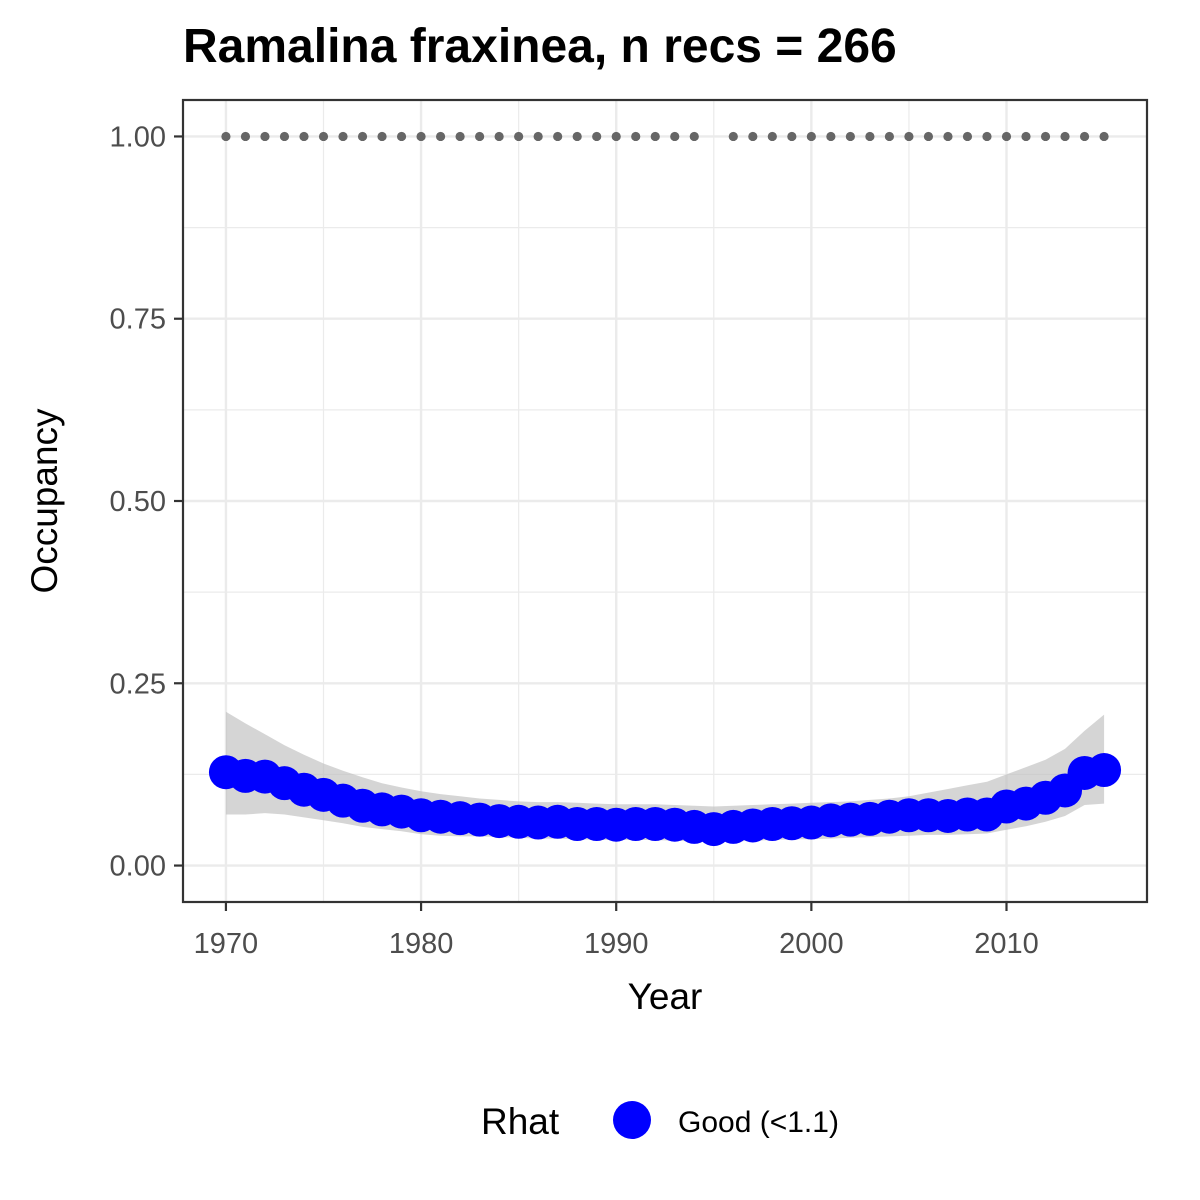 The height and width of the screenshot is (1200, 1200). What do you see at coordinates (520, 1121) in the screenshot?
I see `legend-title: Rhat` at bounding box center [520, 1121].